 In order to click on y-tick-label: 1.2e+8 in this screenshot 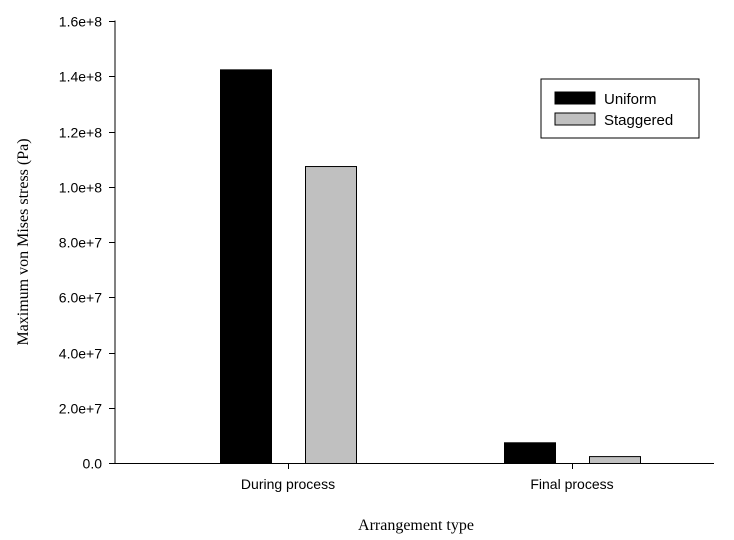, I will do `click(80, 133)`.